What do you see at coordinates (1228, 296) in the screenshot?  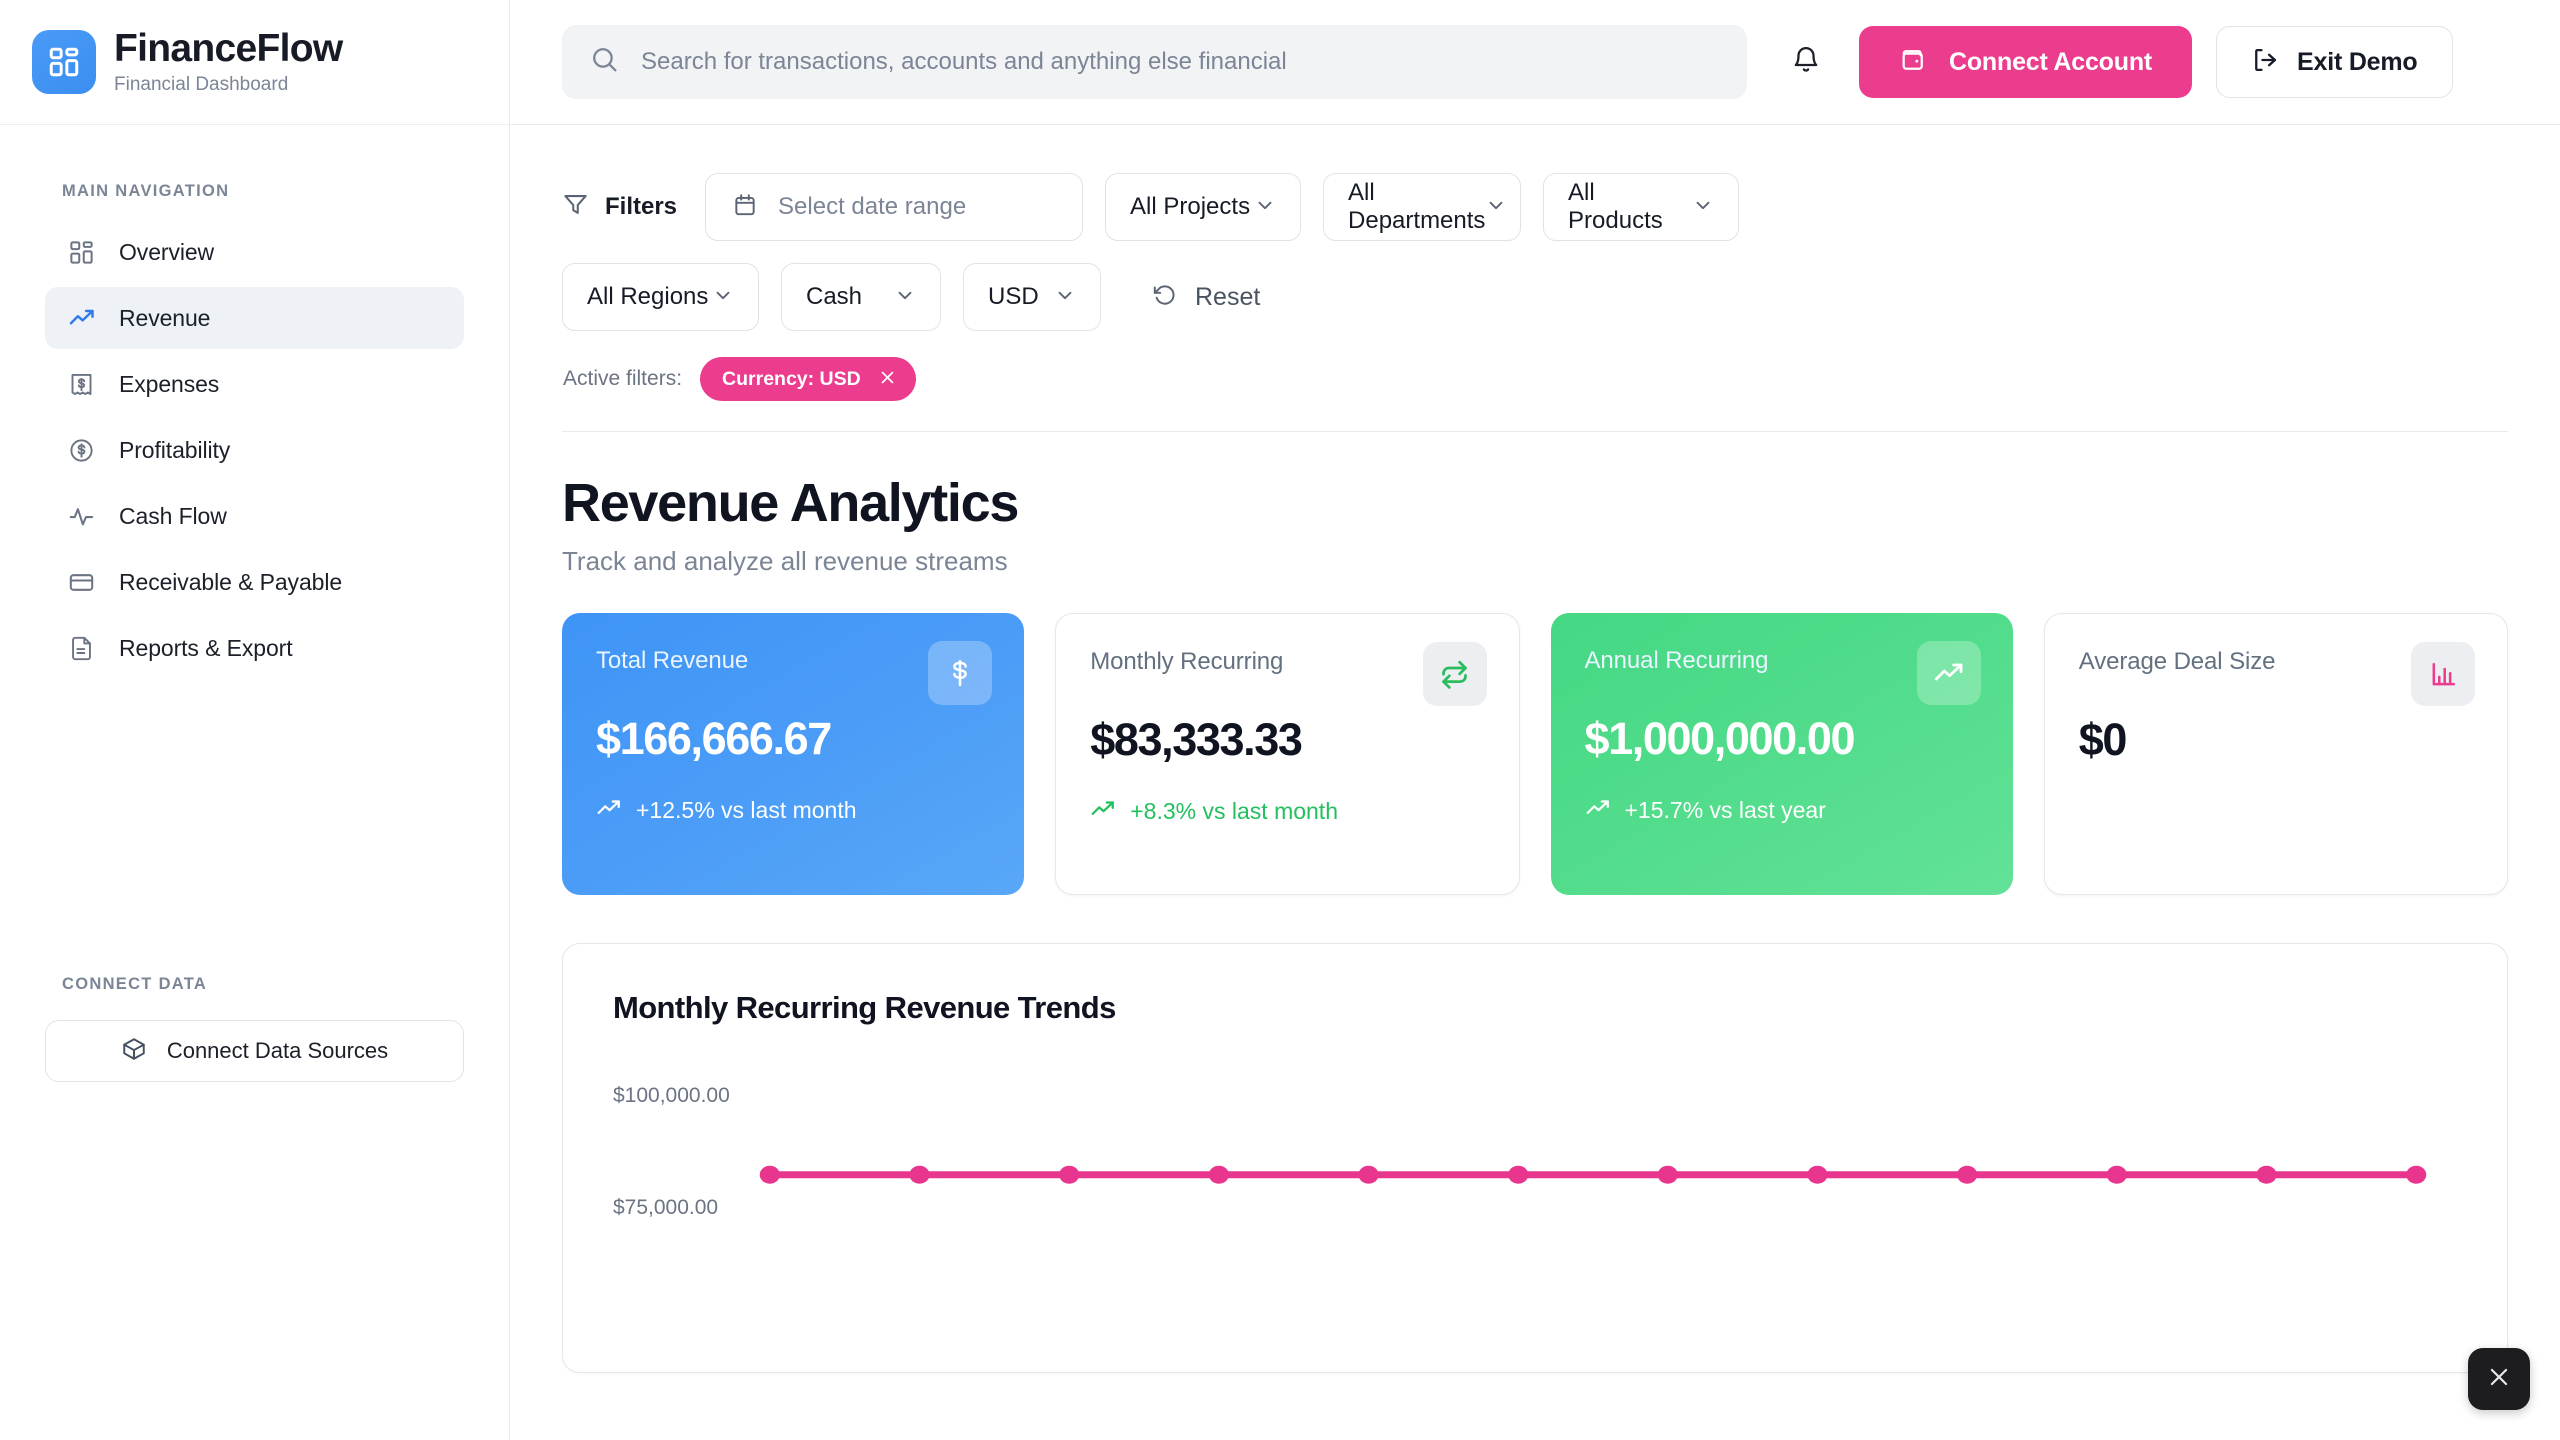 I see `reset-label: Reset` at bounding box center [1228, 296].